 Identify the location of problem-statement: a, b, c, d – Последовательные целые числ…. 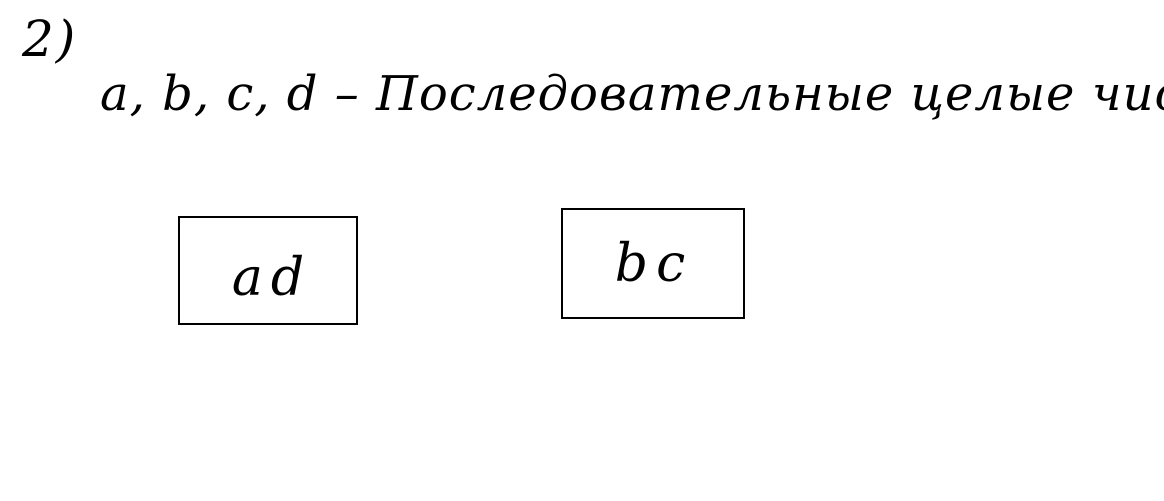
(632, 94).